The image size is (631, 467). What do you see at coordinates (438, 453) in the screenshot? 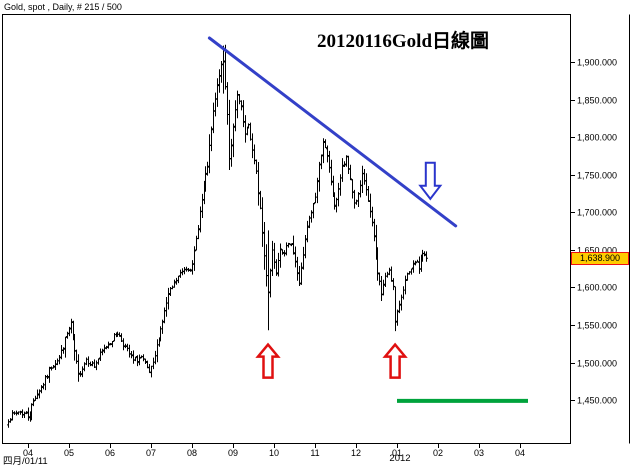
I see `month-tick-label: 02` at bounding box center [438, 453].